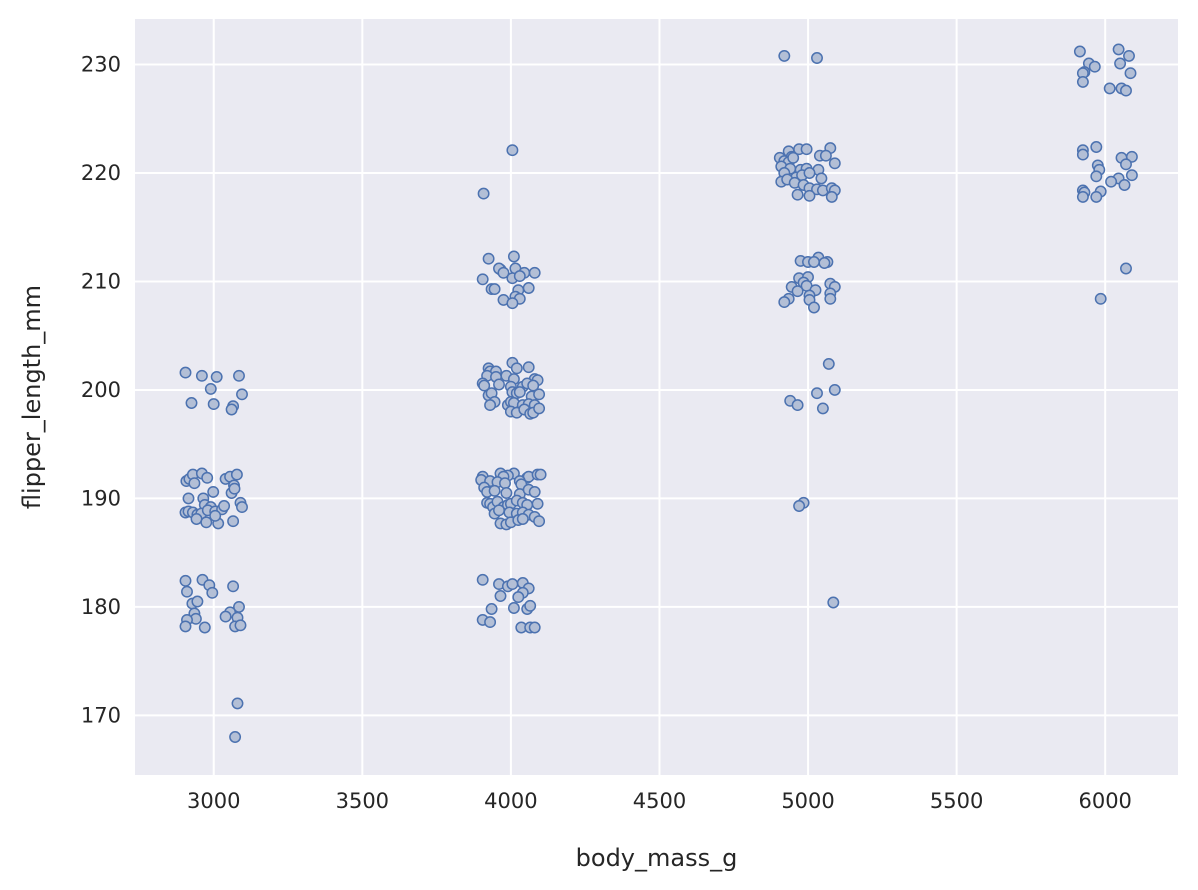 This screenshot has width=1198, height=890. I want to click on x-tick-label: 3000, so click(213, 801).